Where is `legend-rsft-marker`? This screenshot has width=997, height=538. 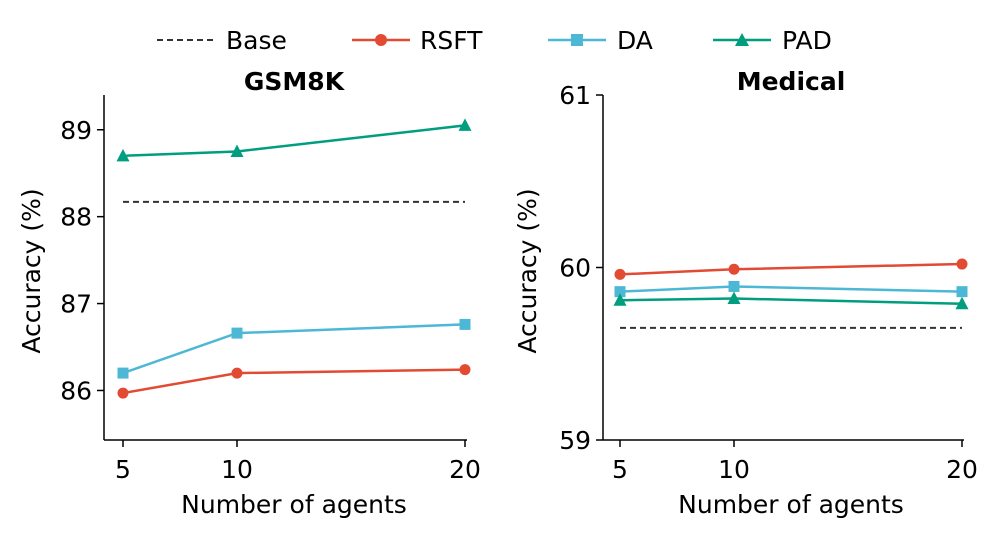 legend-rsft-marker is located at coordinates (381, 40).